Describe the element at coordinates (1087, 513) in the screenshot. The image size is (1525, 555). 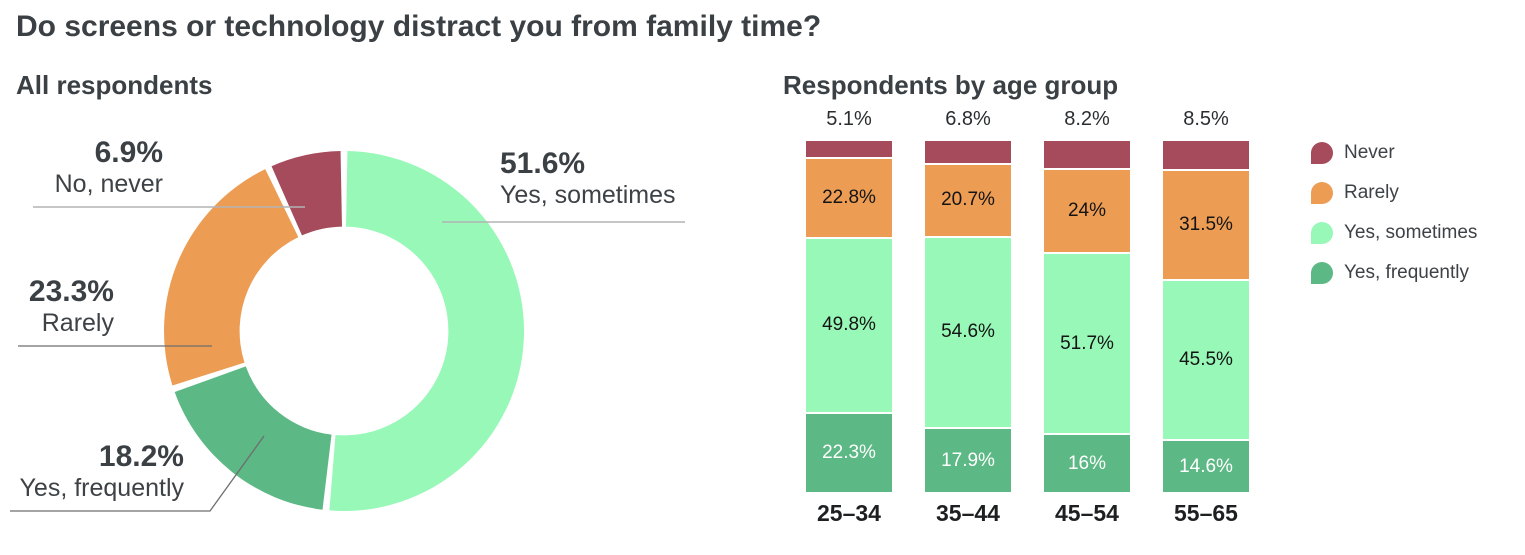
I see `bar-category-label: 45–54` at that location.